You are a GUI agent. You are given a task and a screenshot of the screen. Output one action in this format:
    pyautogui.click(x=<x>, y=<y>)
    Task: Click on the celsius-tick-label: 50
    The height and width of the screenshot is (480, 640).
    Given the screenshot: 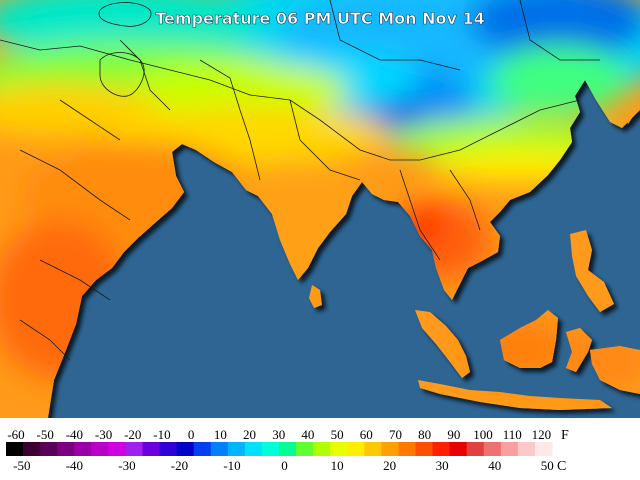 What is the action you would take?
    pyautogui.click(x=547, y=465)
    